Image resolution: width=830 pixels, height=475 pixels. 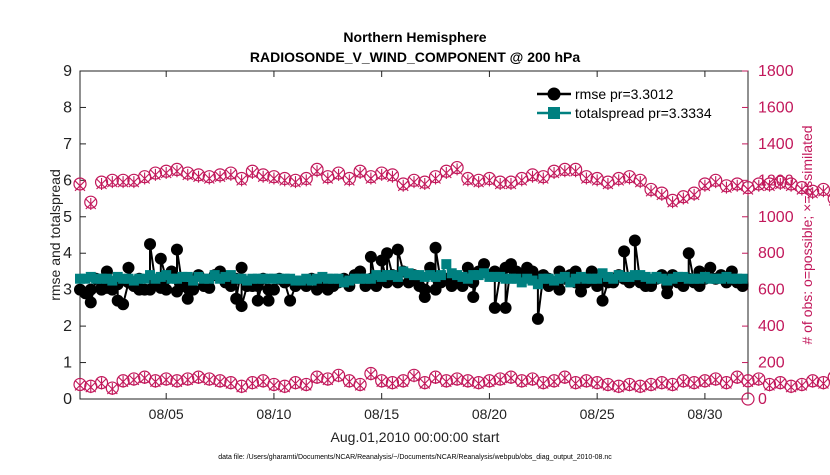 What do you see at coordinates (415, 57) in the screenshot?
I see `chart-subtitle: RADIOSONDE_V_WIND_COMPONENT @ 200 hPa` at bounding box center [415, 57].